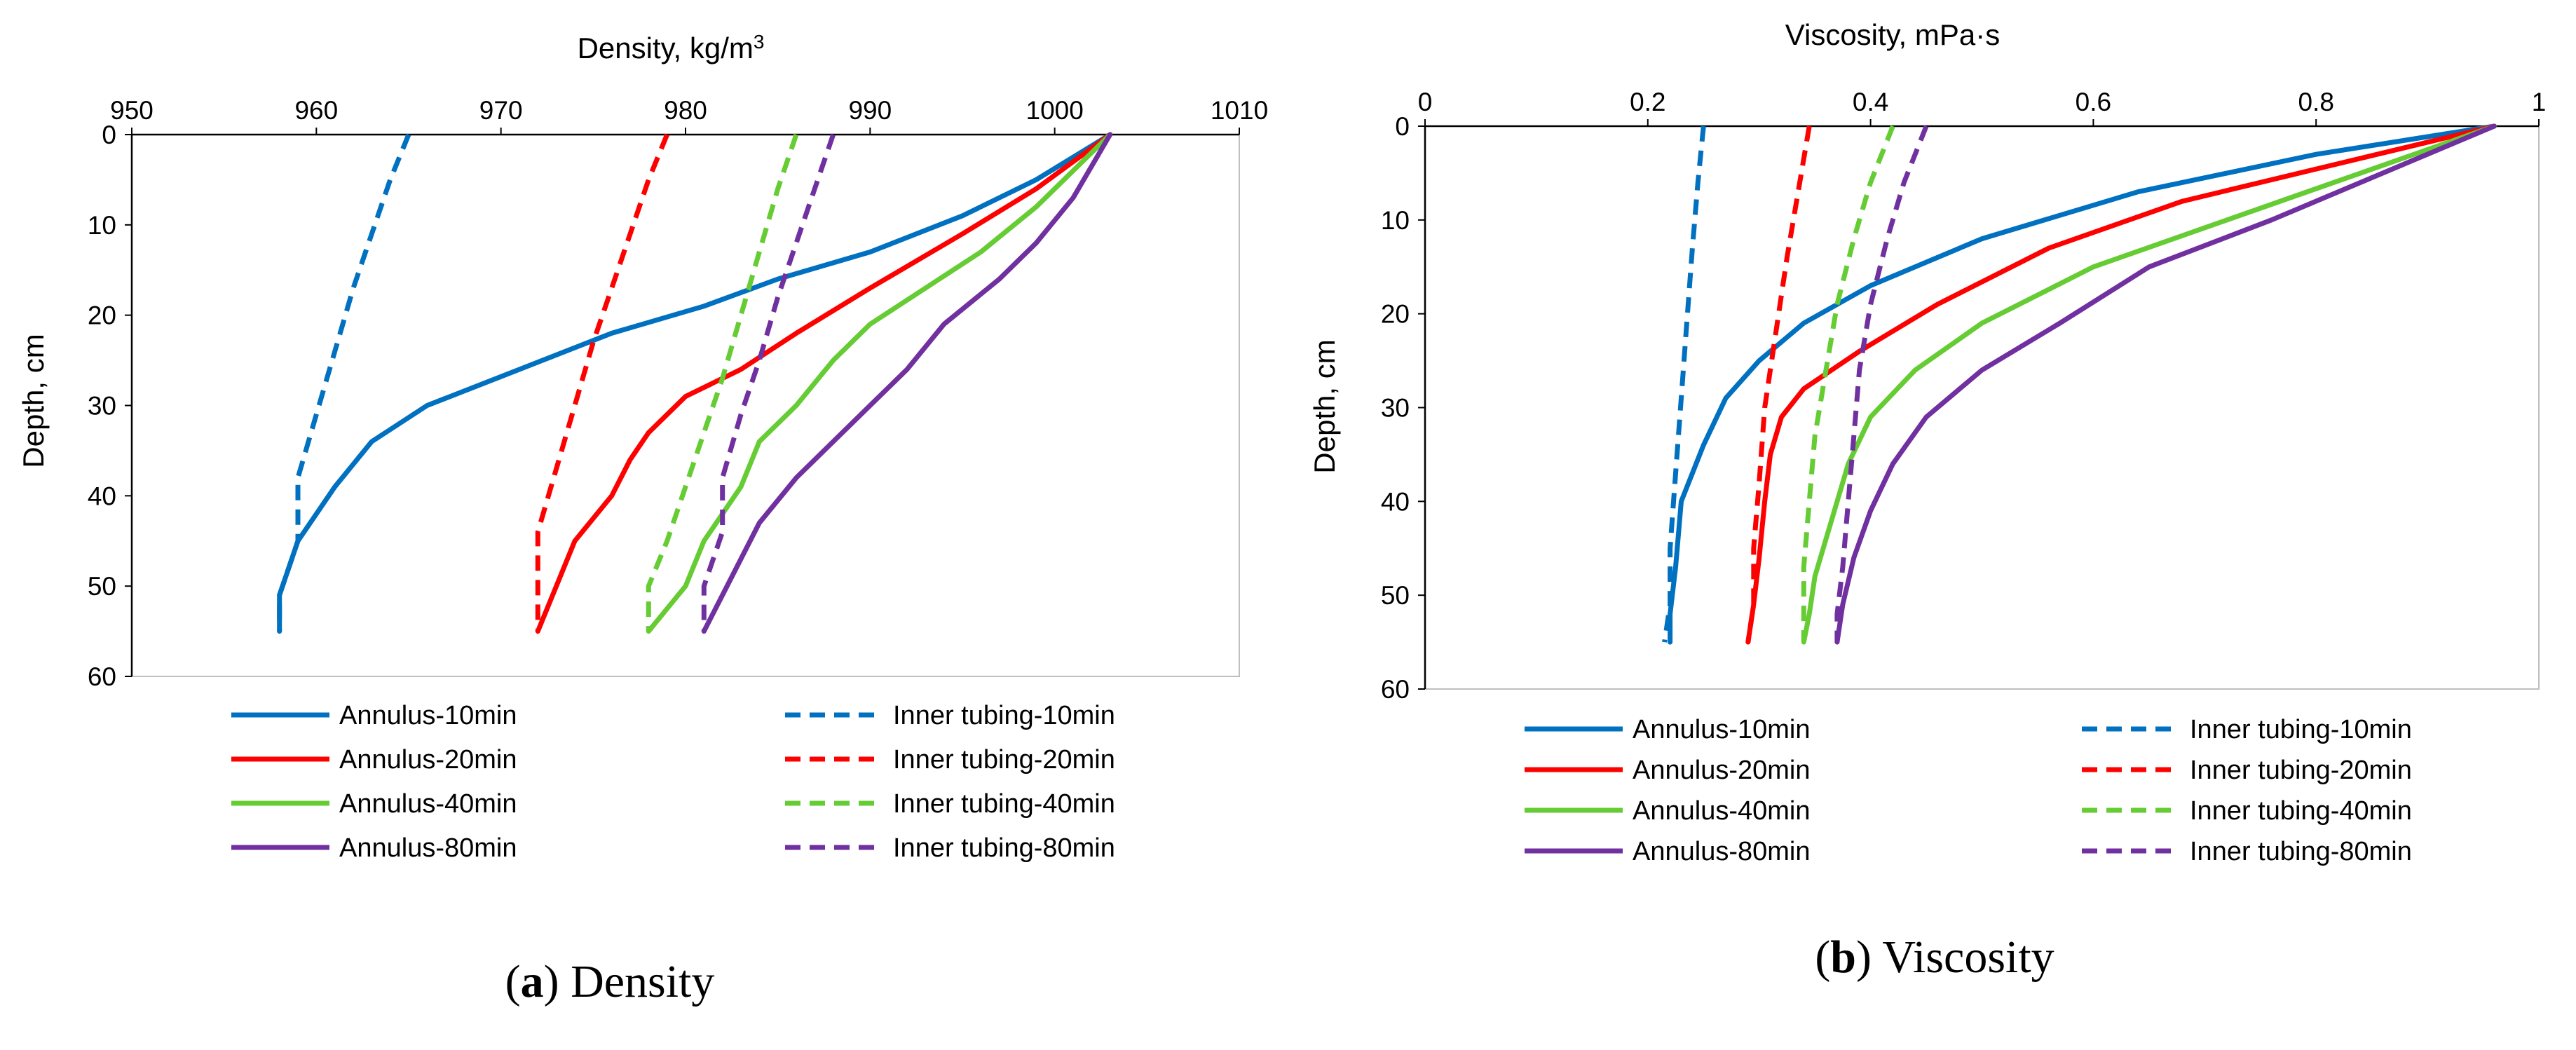  I want to click on viscosity-x-tick-label: 0, so click(1425, 102).